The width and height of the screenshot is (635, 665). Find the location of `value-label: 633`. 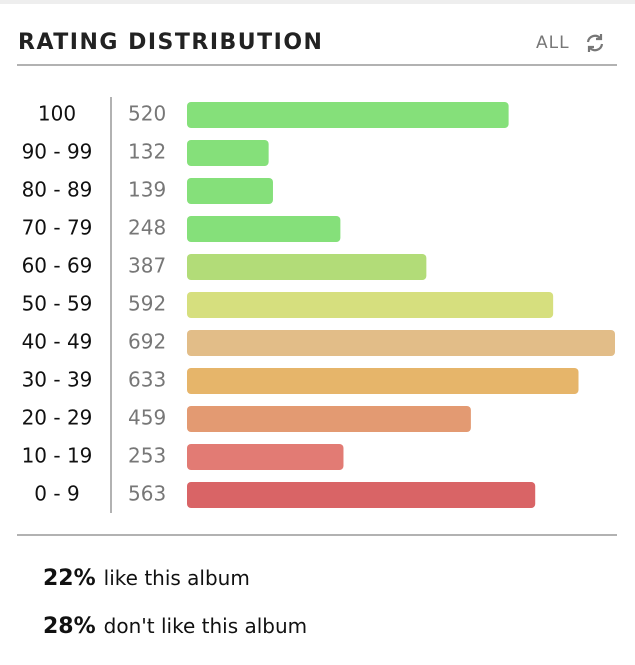

value-label: 633 is located at coordinates (147, 380).